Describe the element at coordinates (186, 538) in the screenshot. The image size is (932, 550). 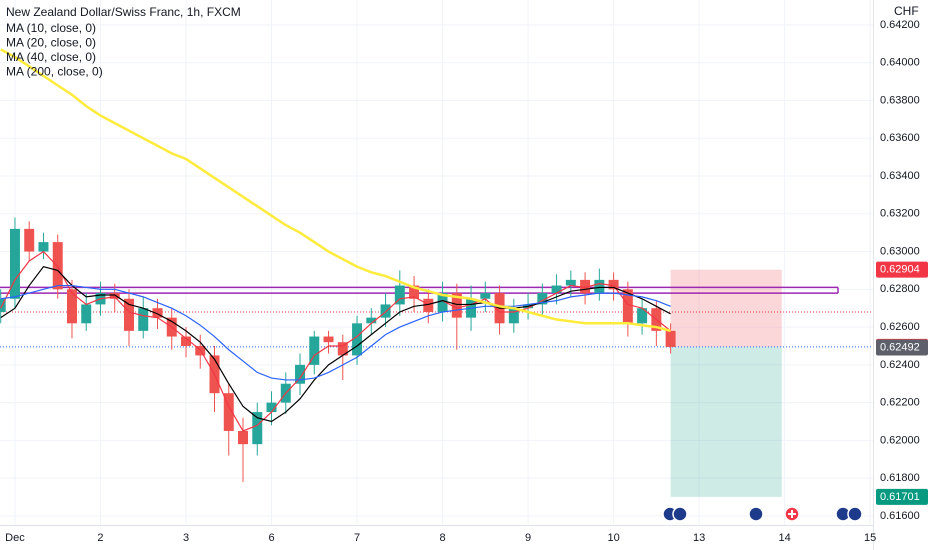
I see `x-tick-label: 3` at that location.